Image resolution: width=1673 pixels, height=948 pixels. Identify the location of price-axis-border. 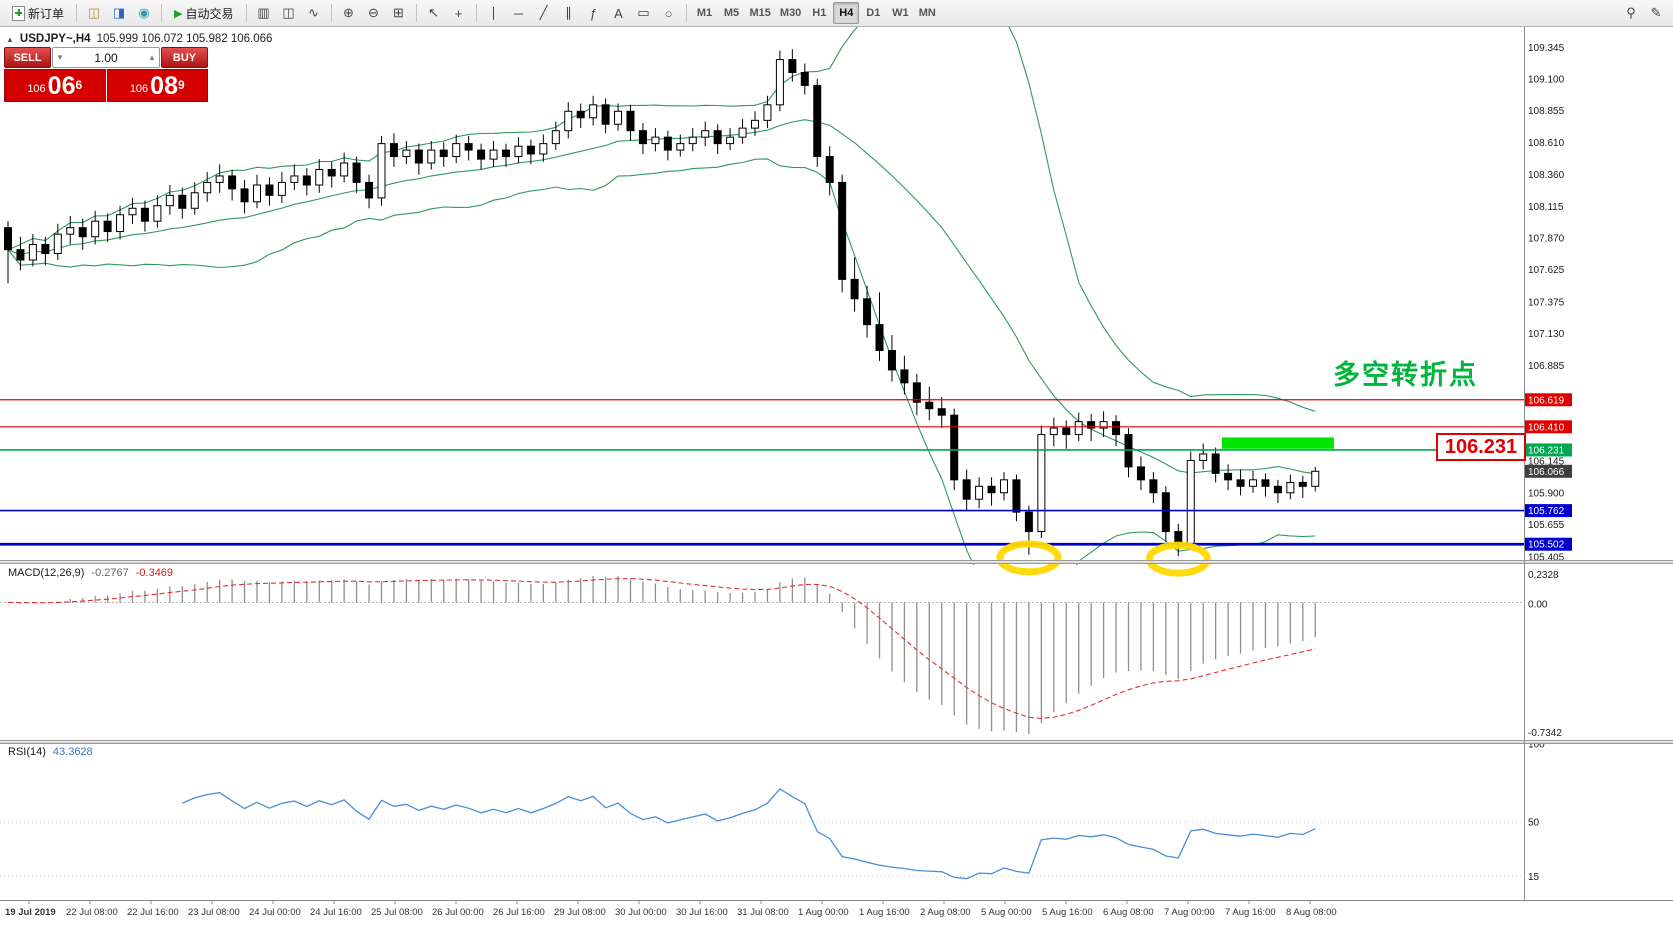
(1524, 464).